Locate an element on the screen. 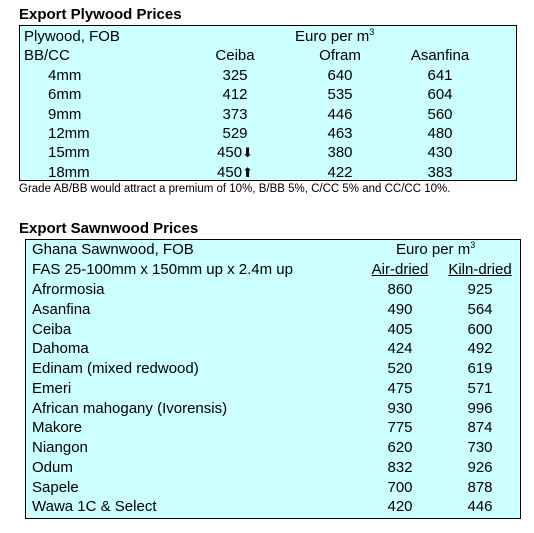 This screenshot has height=533, width=534. sawnwood-unit-text: Euro per m is located at coordinates (433, 249).